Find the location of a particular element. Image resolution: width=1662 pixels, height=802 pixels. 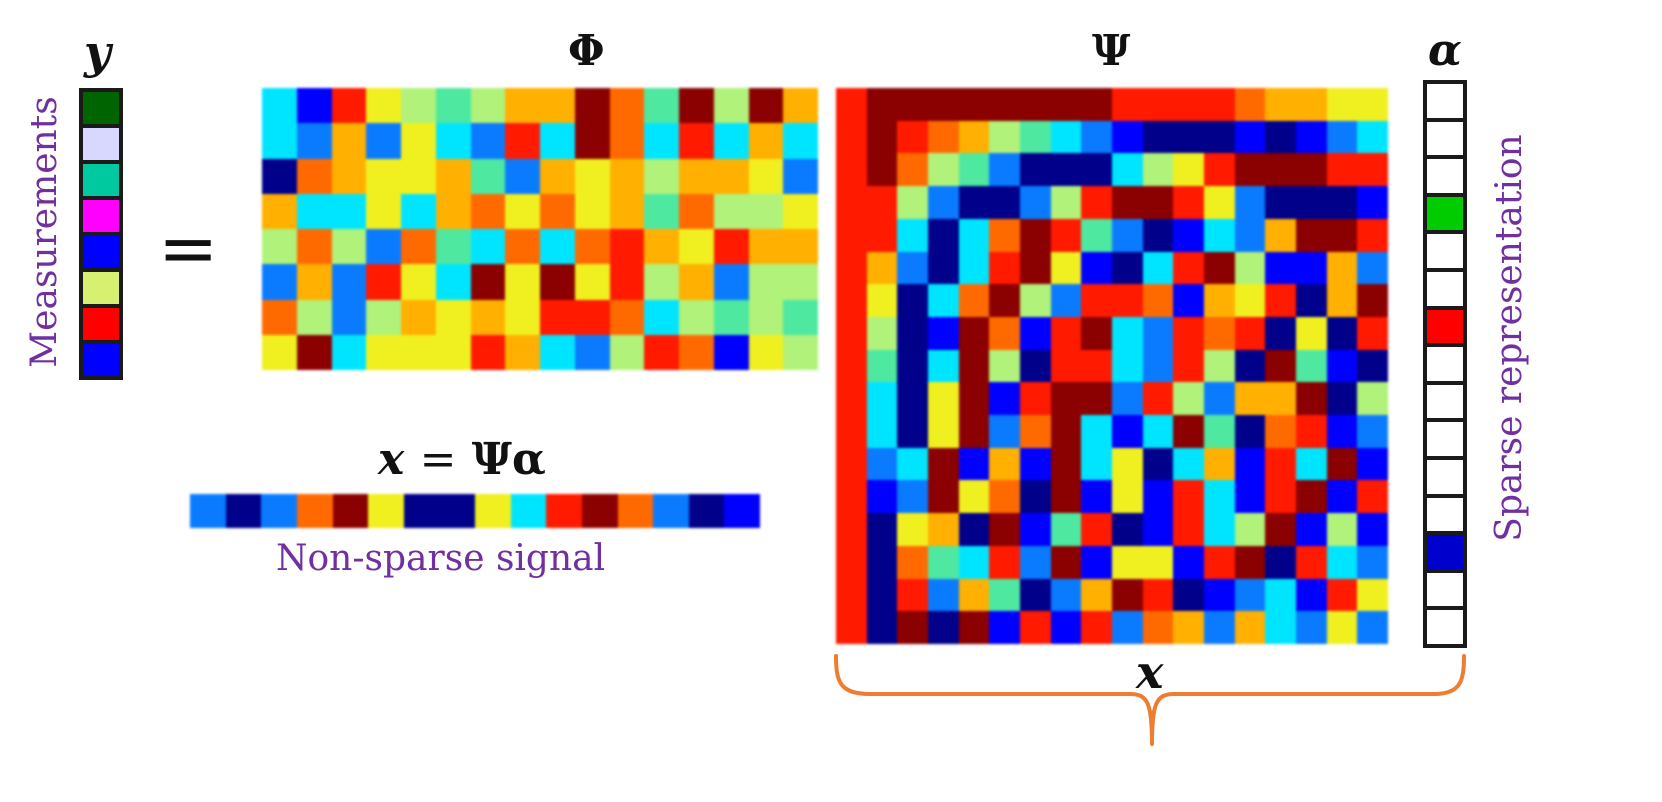

signal-cell is located at coordinates (386, 511).